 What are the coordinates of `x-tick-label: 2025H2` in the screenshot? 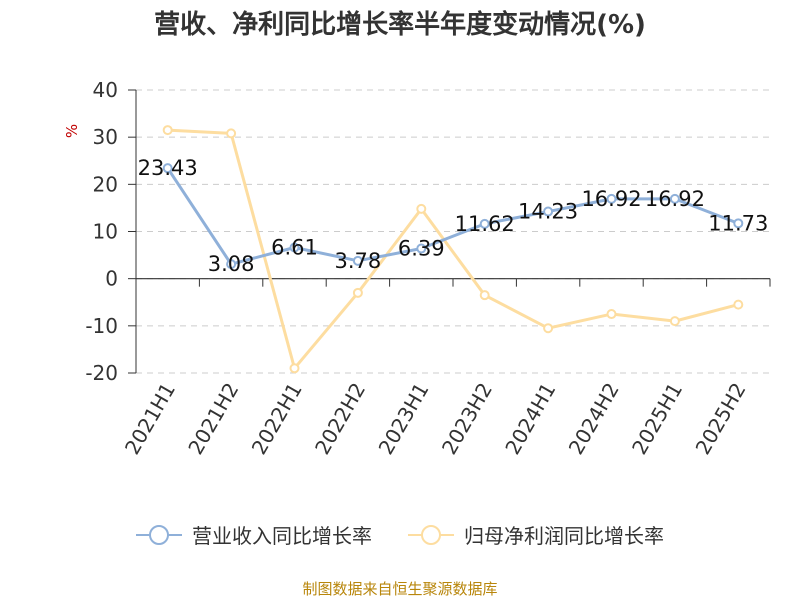 It's located at (721, 419).